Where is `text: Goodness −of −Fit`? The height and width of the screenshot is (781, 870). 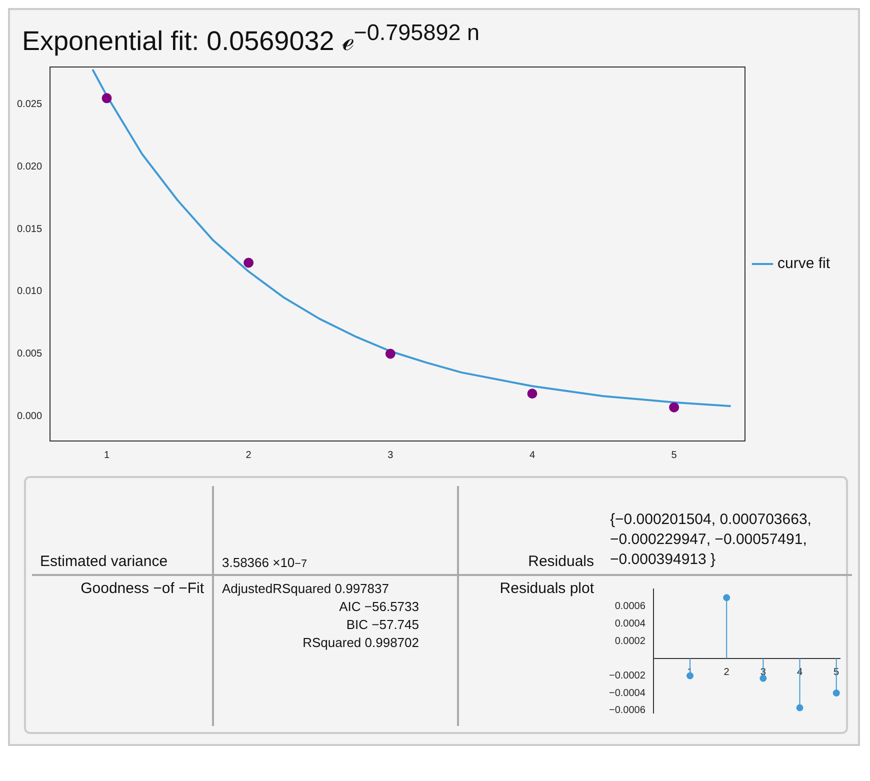 text: Goodness −of −Fit is located at coordinates (142, 589).